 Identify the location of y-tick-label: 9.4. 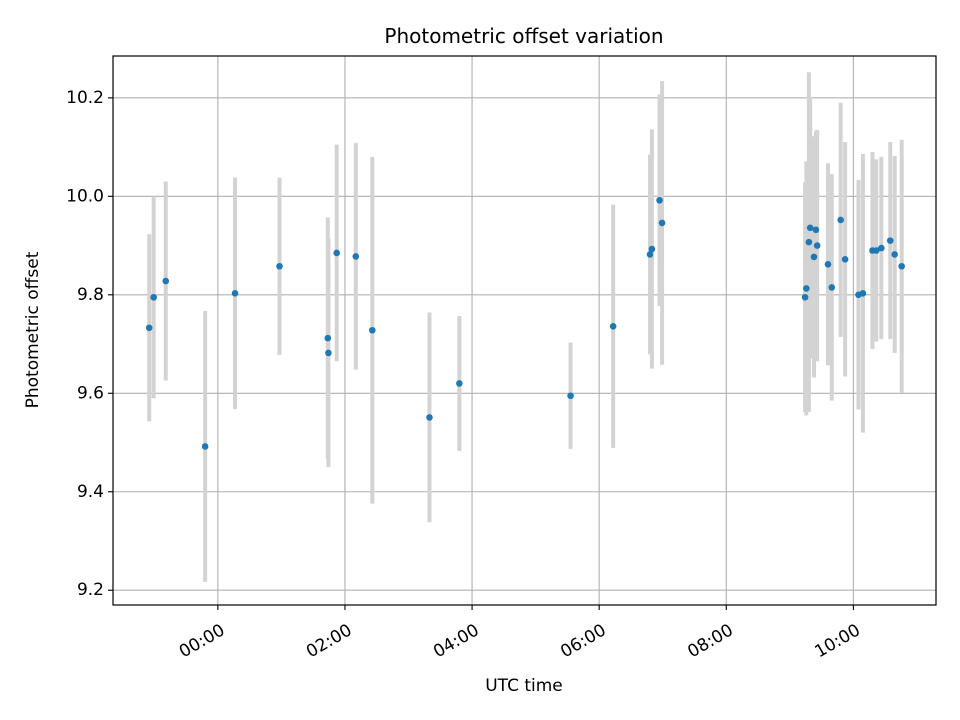
(90, 492).